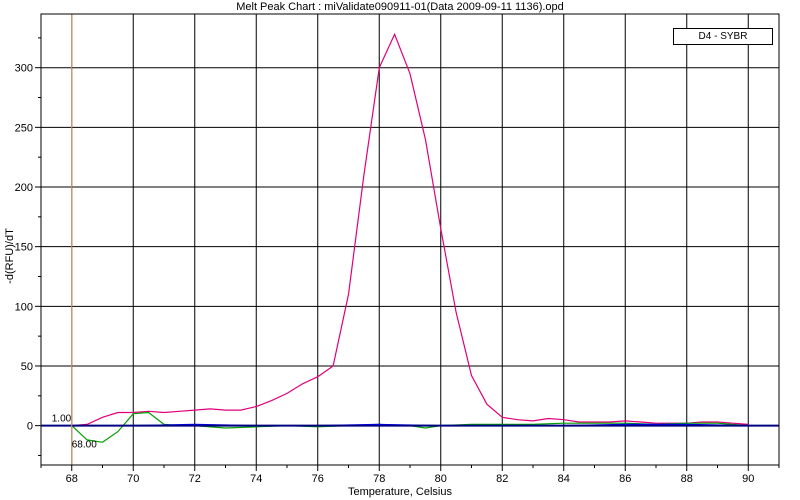  I want to click on x-tick-label: 72, so click(195, 479).